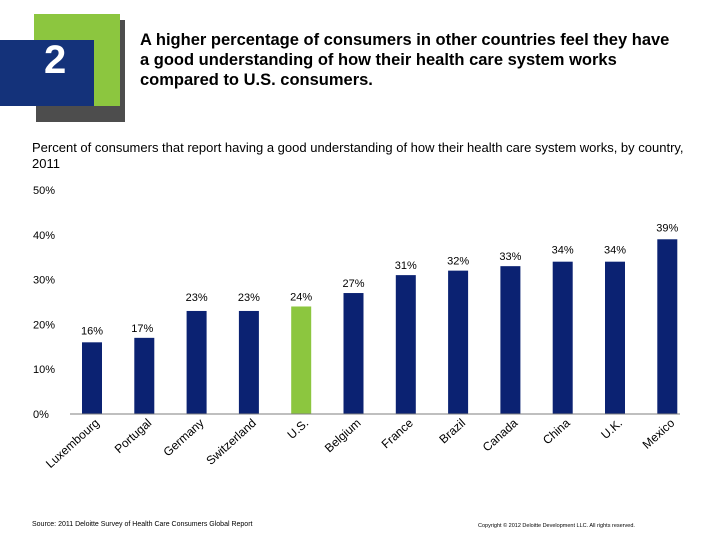  I want to click on data-label: 31%, so click(406, 266).